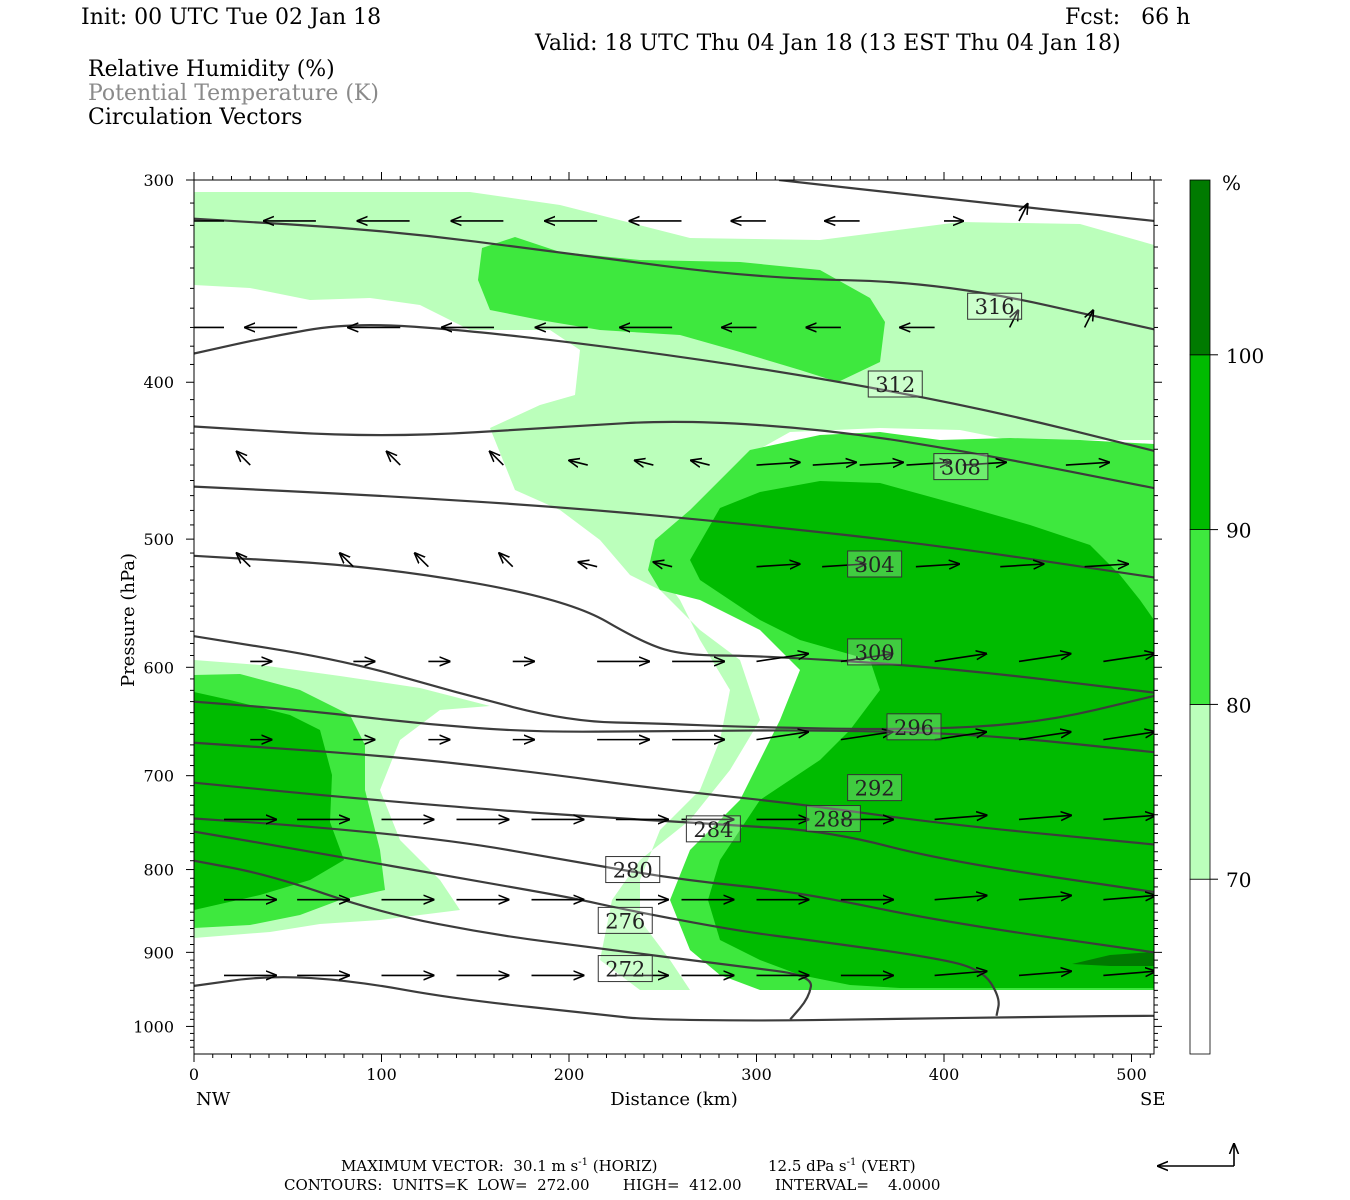  I want to click on rh-80-region-upper, so click(681, 309).